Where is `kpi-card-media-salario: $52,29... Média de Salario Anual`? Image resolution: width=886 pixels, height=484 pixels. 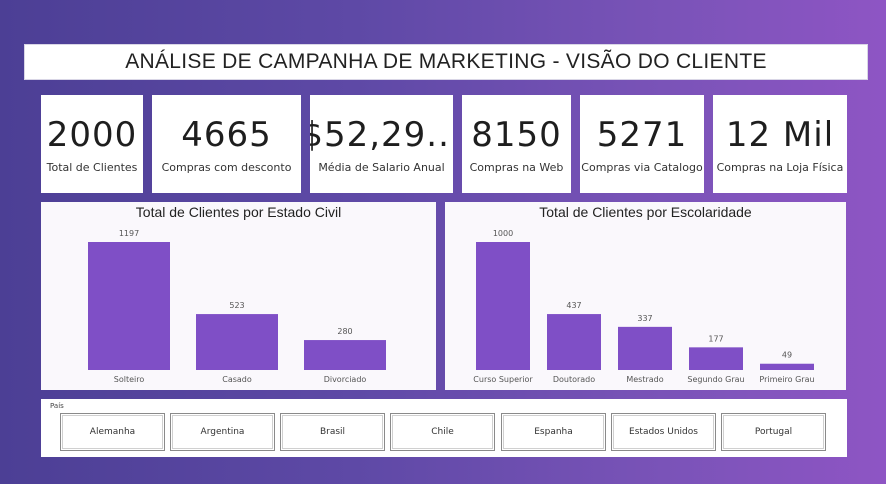
kpi-card-media-salario: $52,29... Média de Salario Anual is located at coordinates (381, 144).